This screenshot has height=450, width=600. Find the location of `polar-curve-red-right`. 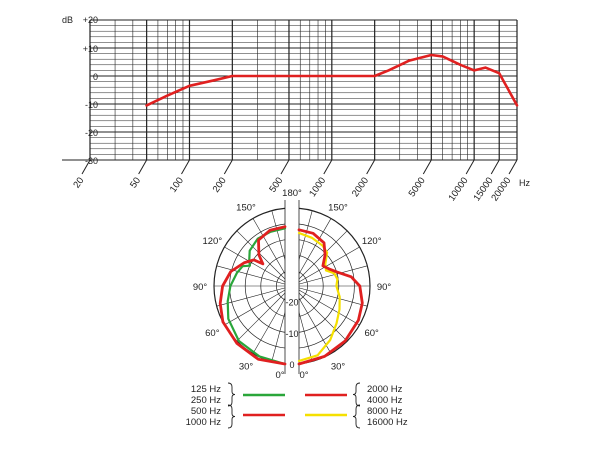

polar-curve-red-right is located at coordinates (330, 297).